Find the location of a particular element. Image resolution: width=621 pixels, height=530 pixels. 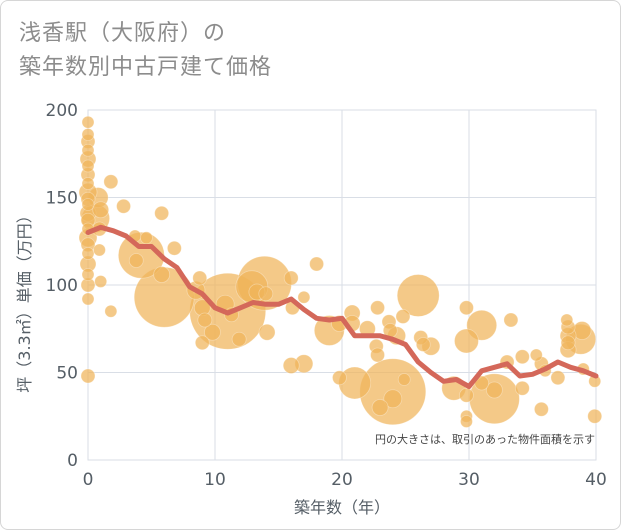

y-tick-label: 50 is located at coordinates (67, 374).